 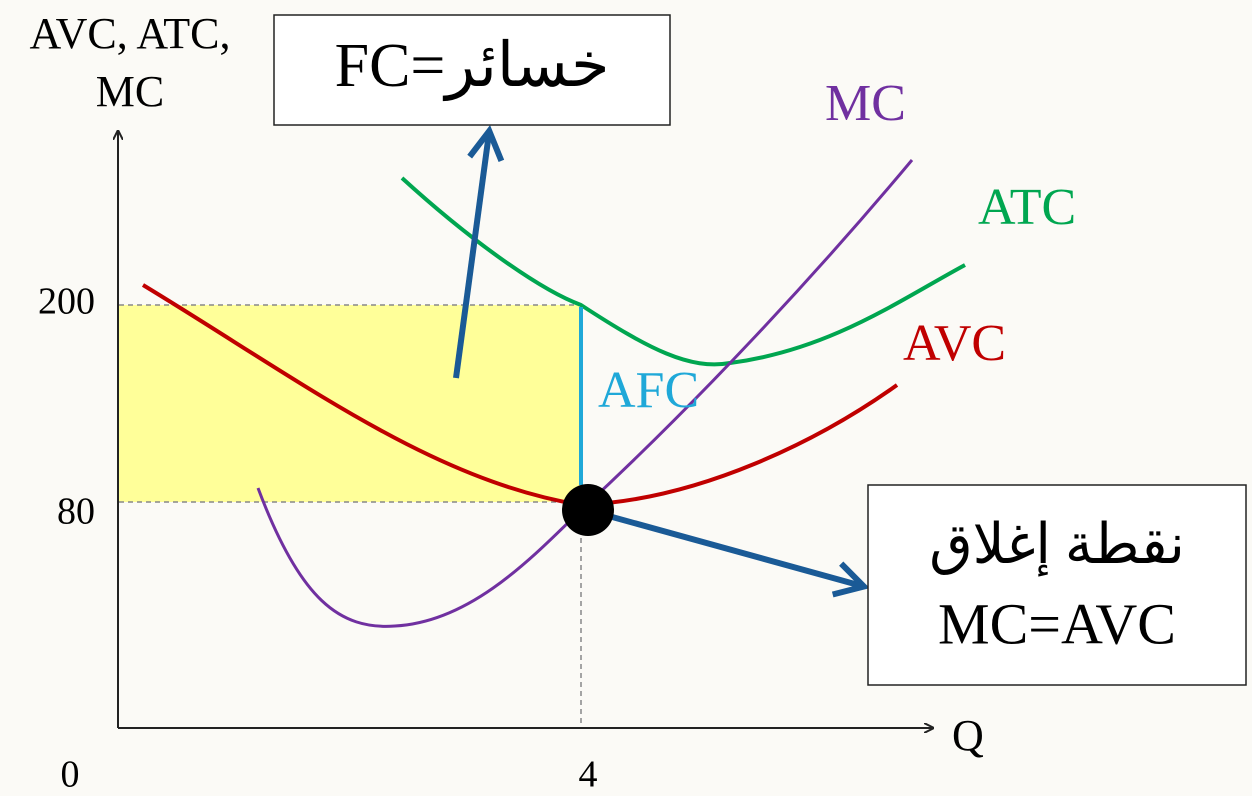 What do you see at coordinates (588, 775) in the screenshot?
I see `x-tick-label: 4` at bounding box center [588, 775].